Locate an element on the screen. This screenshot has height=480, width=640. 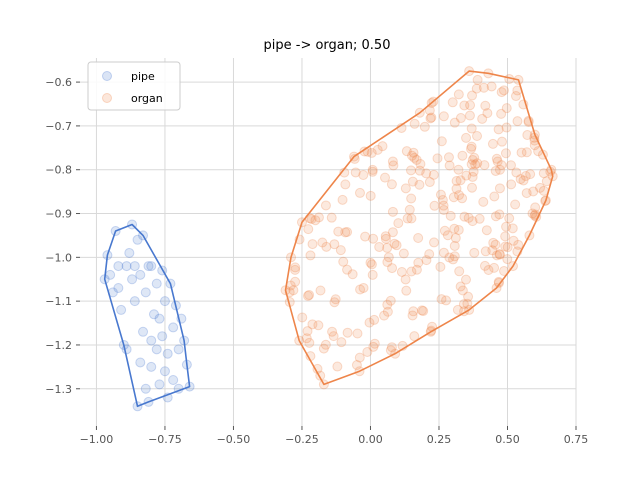
y-tick-label: −0.7 is located at coordinates (58, 126).